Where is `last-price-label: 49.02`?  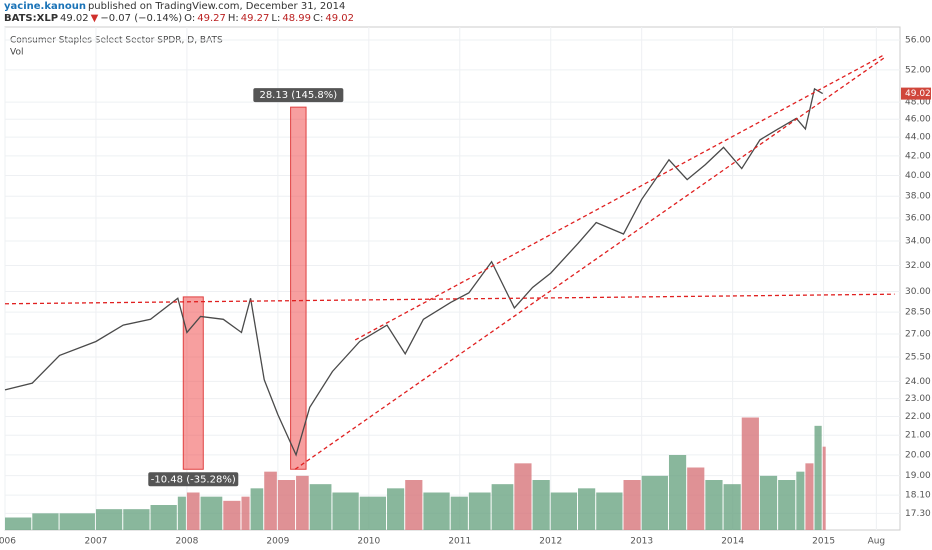 last-price-label: 49.02 is located at coordinates (918, 94).